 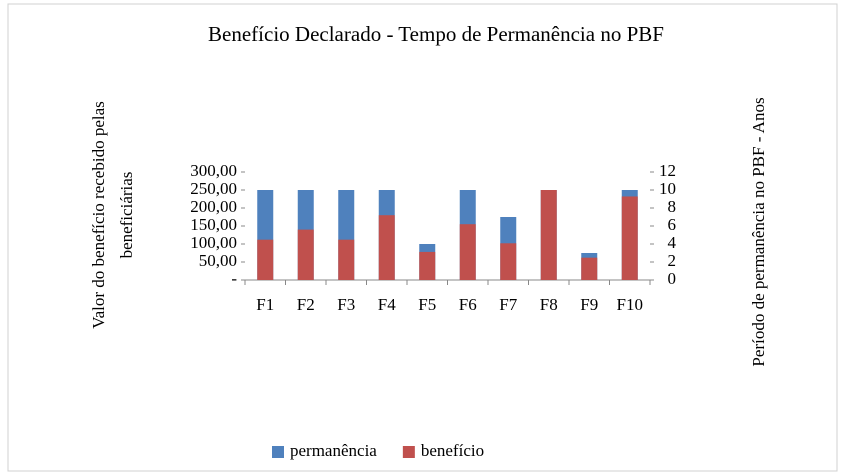 What do you see at coordinates (213, 224) in the screenshot?
I see `y-tick-label: 150,00` at bounding box center [213, 224].